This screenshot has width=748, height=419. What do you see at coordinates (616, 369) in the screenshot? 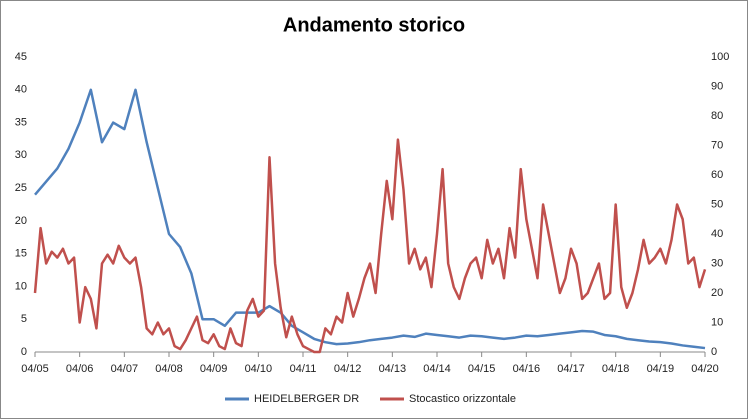
I see `x-tick-label: 04/18` at bounding box center [616, 369].